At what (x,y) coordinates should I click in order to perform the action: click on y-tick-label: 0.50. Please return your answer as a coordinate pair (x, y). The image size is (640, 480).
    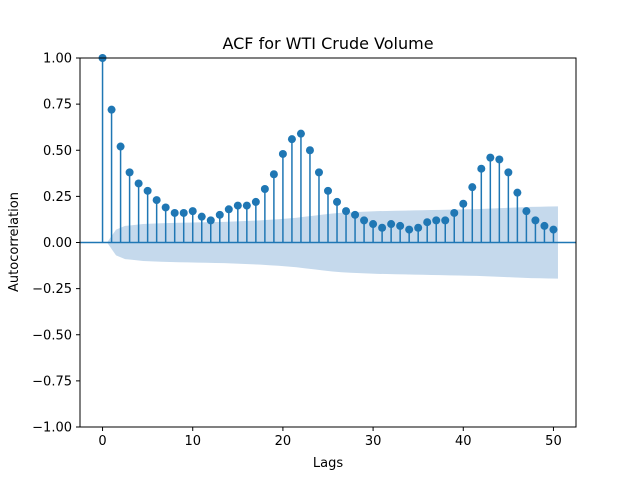
    Looking at the image, I should click on (57, 151).